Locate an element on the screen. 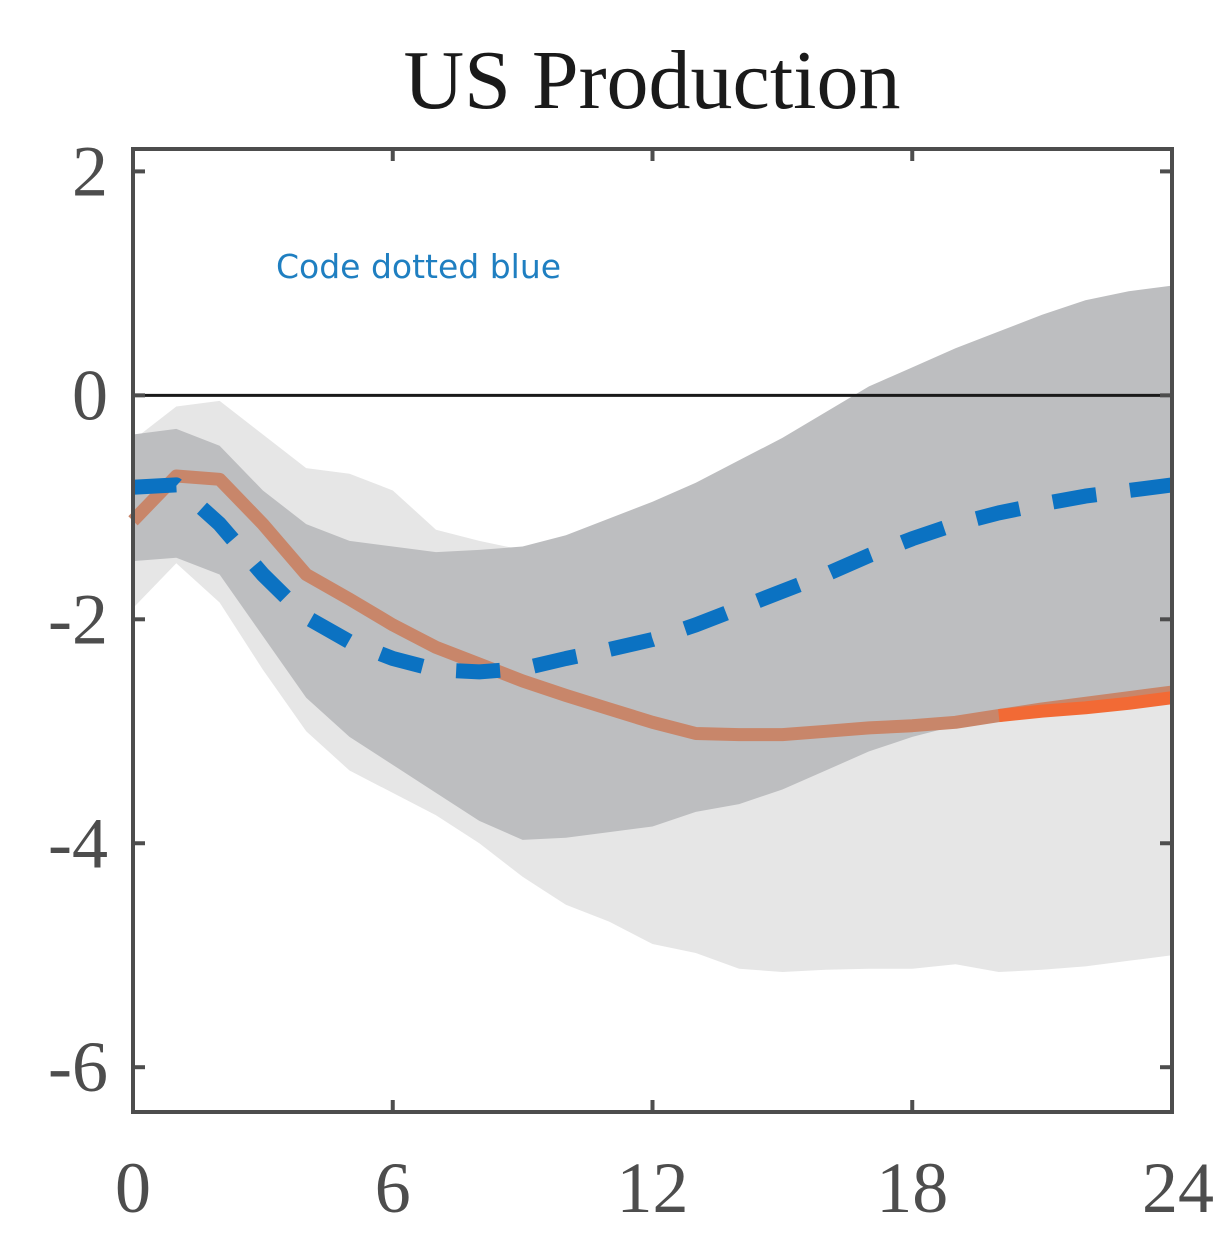  y-tick-label: -6 is located at coordinates (78, 1067).